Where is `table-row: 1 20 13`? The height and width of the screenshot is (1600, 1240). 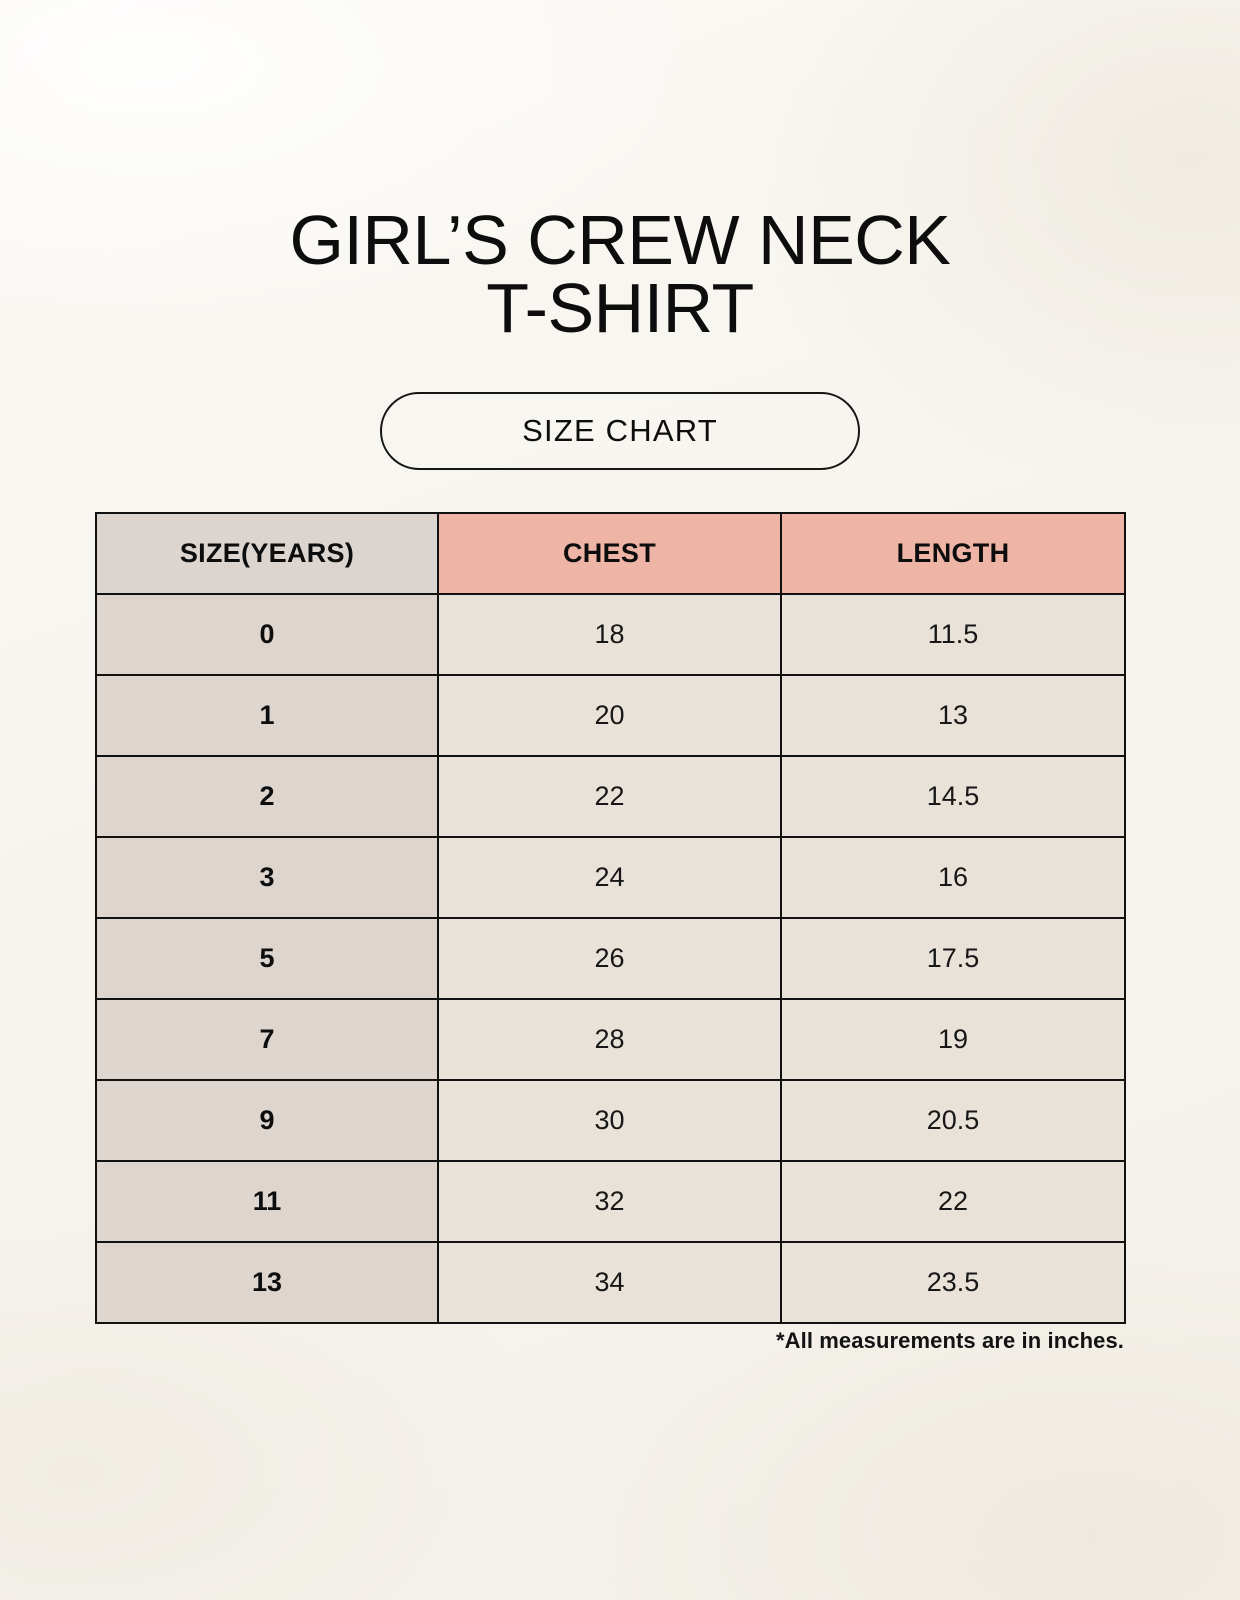
table-row: 1 20 13 is located at coordinates (610, 715).